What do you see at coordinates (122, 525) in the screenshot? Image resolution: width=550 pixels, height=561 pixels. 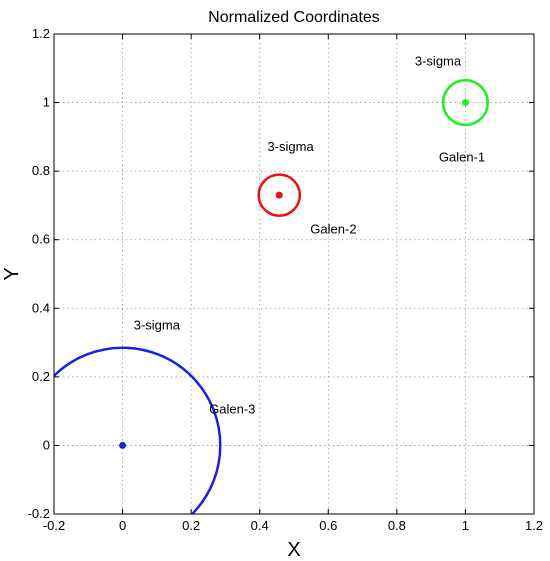 I see `x-tick-label: 0` at bounding box center [122, 525].